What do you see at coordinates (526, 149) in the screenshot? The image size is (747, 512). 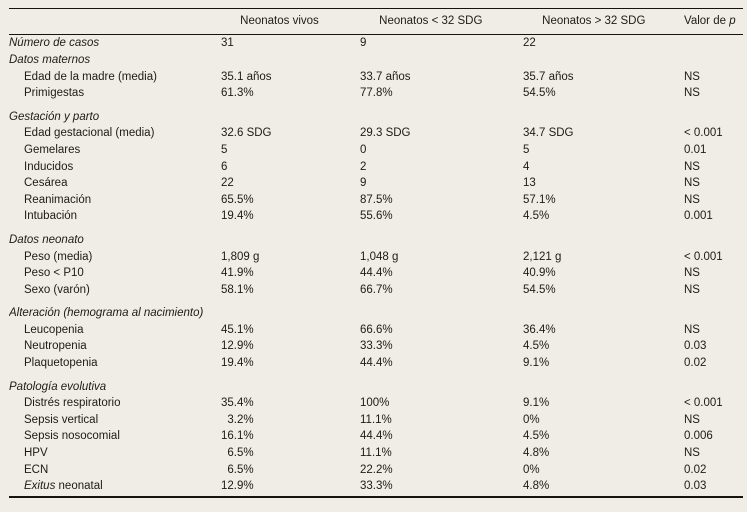 I see `cell-neonatos-mayor-32-sdg: 5` at bounding box center [526, 149].